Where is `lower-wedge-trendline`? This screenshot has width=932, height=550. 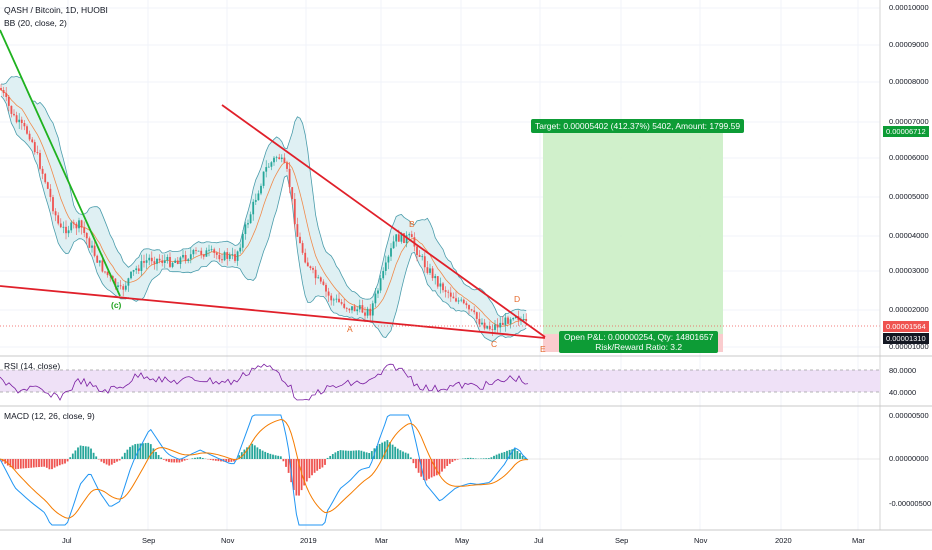
lower-wedge-trendline is located at coordinates (273, 312).